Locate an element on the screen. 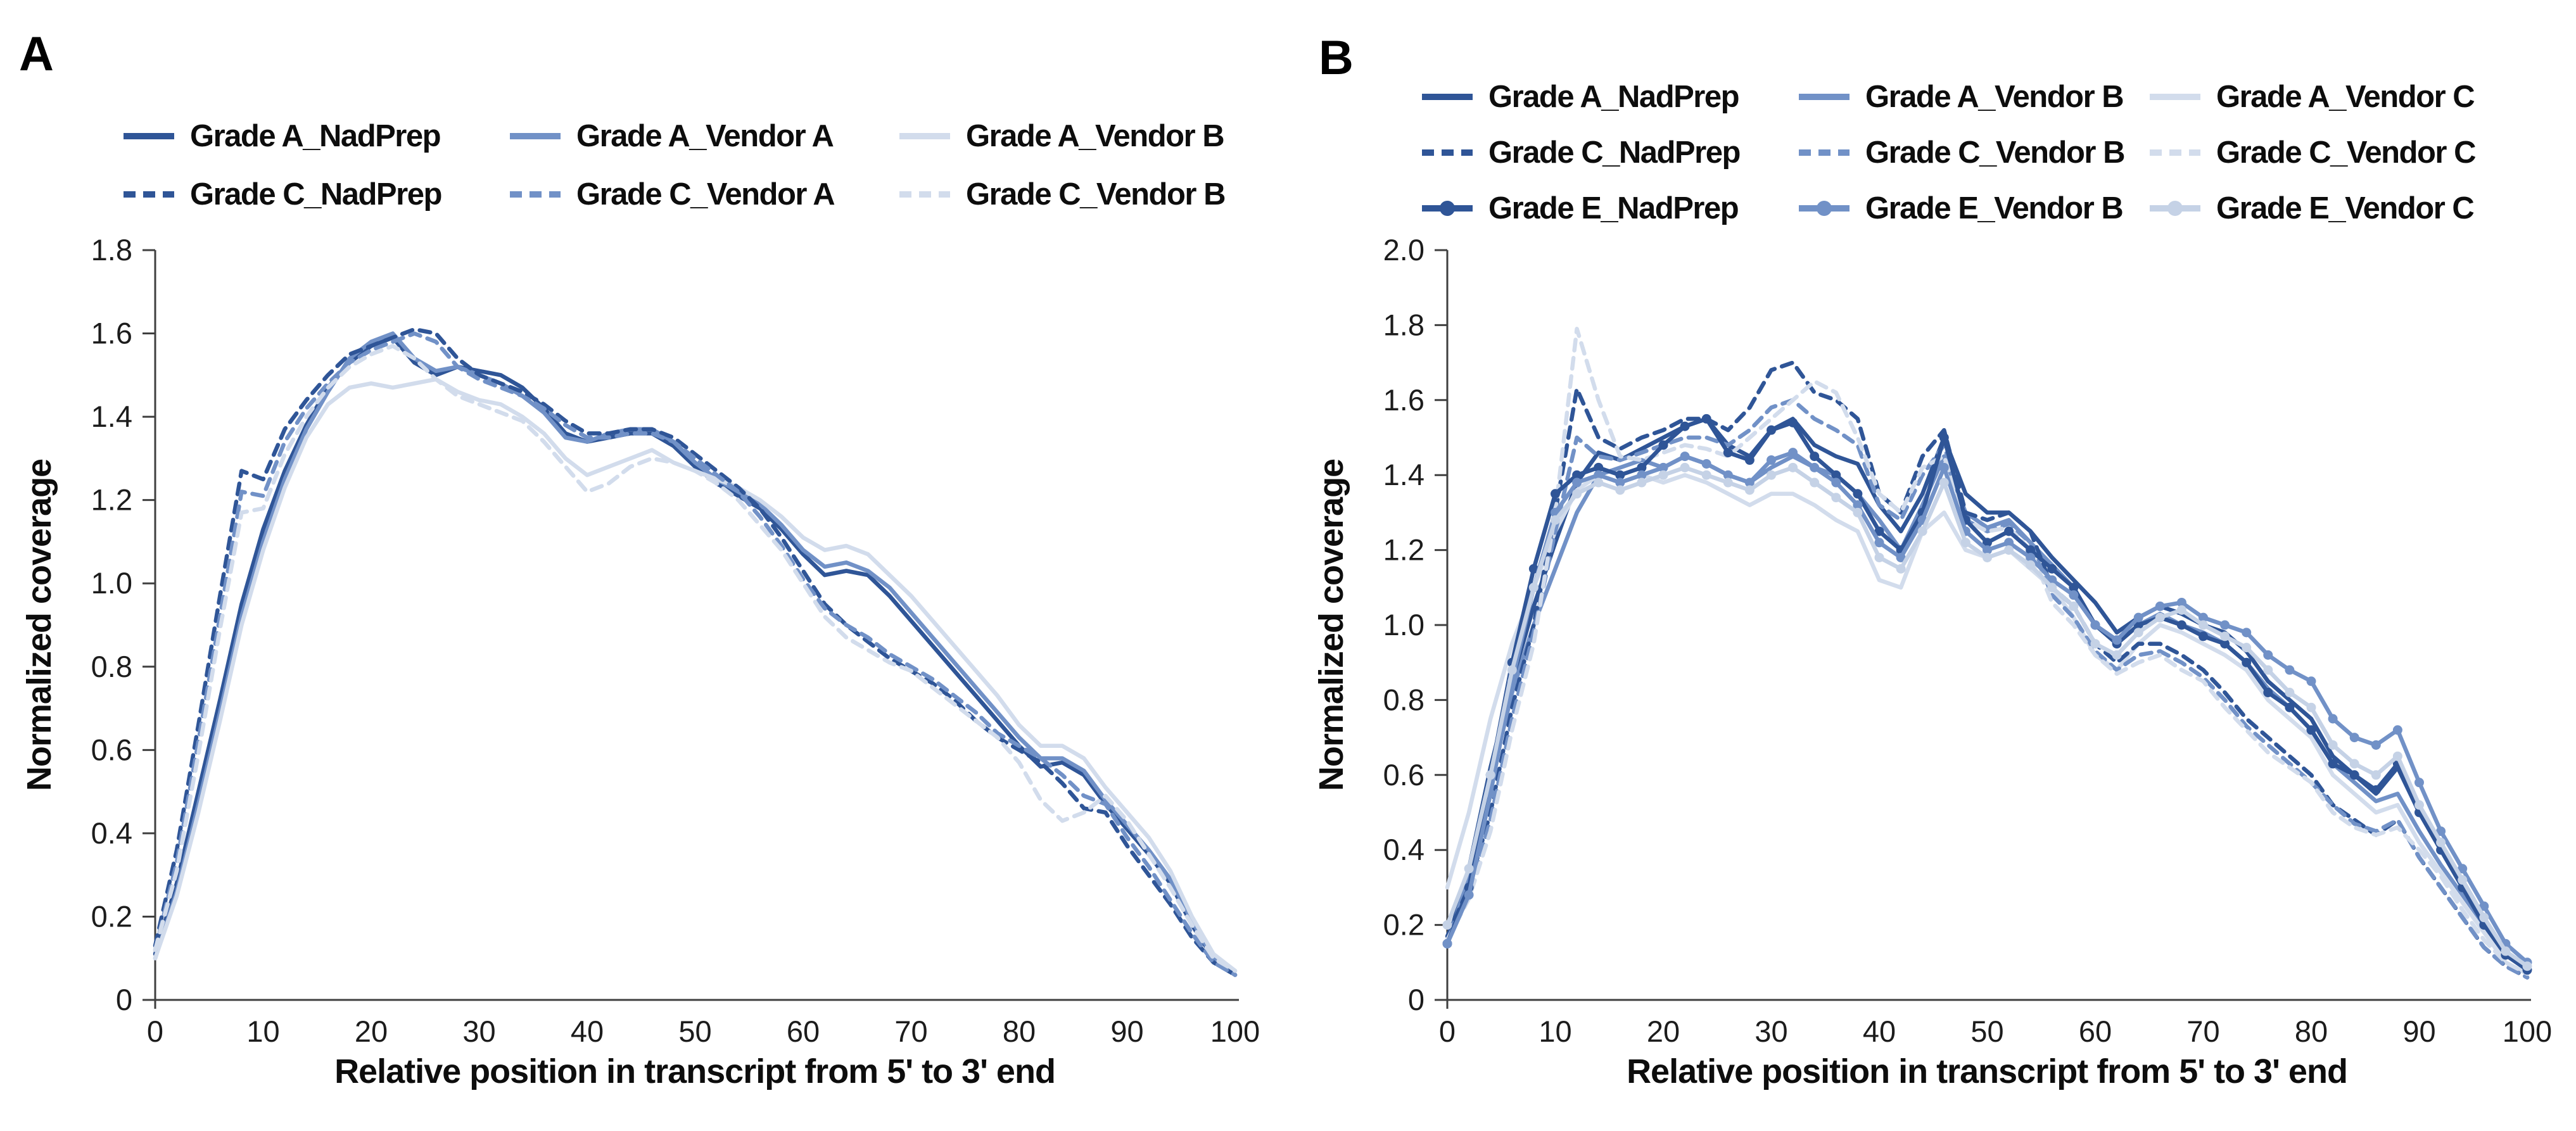 The image size is (2576, 1131). legend-label: Grade A_Vendor A is located at coordinates (705, 136).